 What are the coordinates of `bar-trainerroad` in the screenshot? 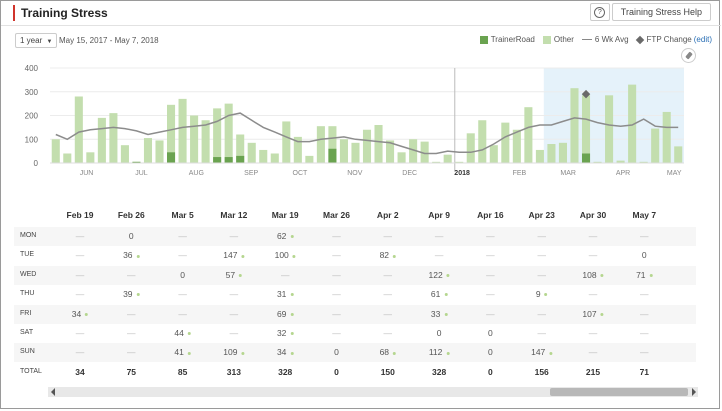 It's located at (228, 160).